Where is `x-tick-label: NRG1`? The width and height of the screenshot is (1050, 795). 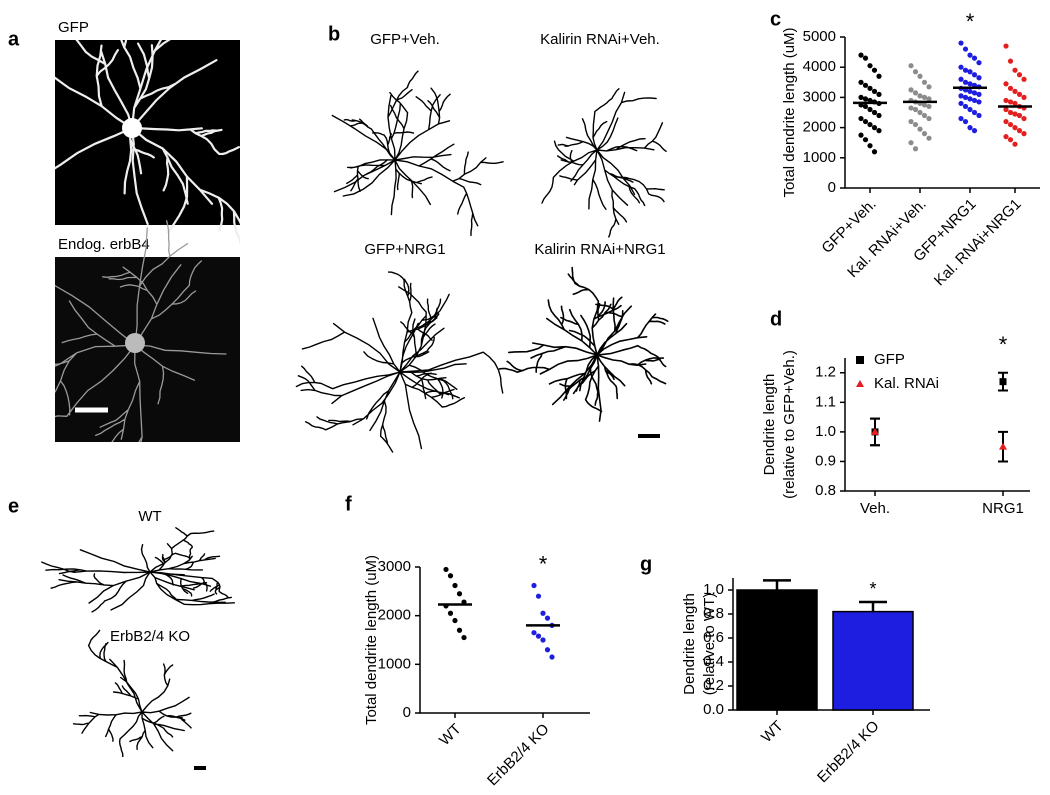 x-tick-label: NRG1 is located at coordinates (1003, 508).